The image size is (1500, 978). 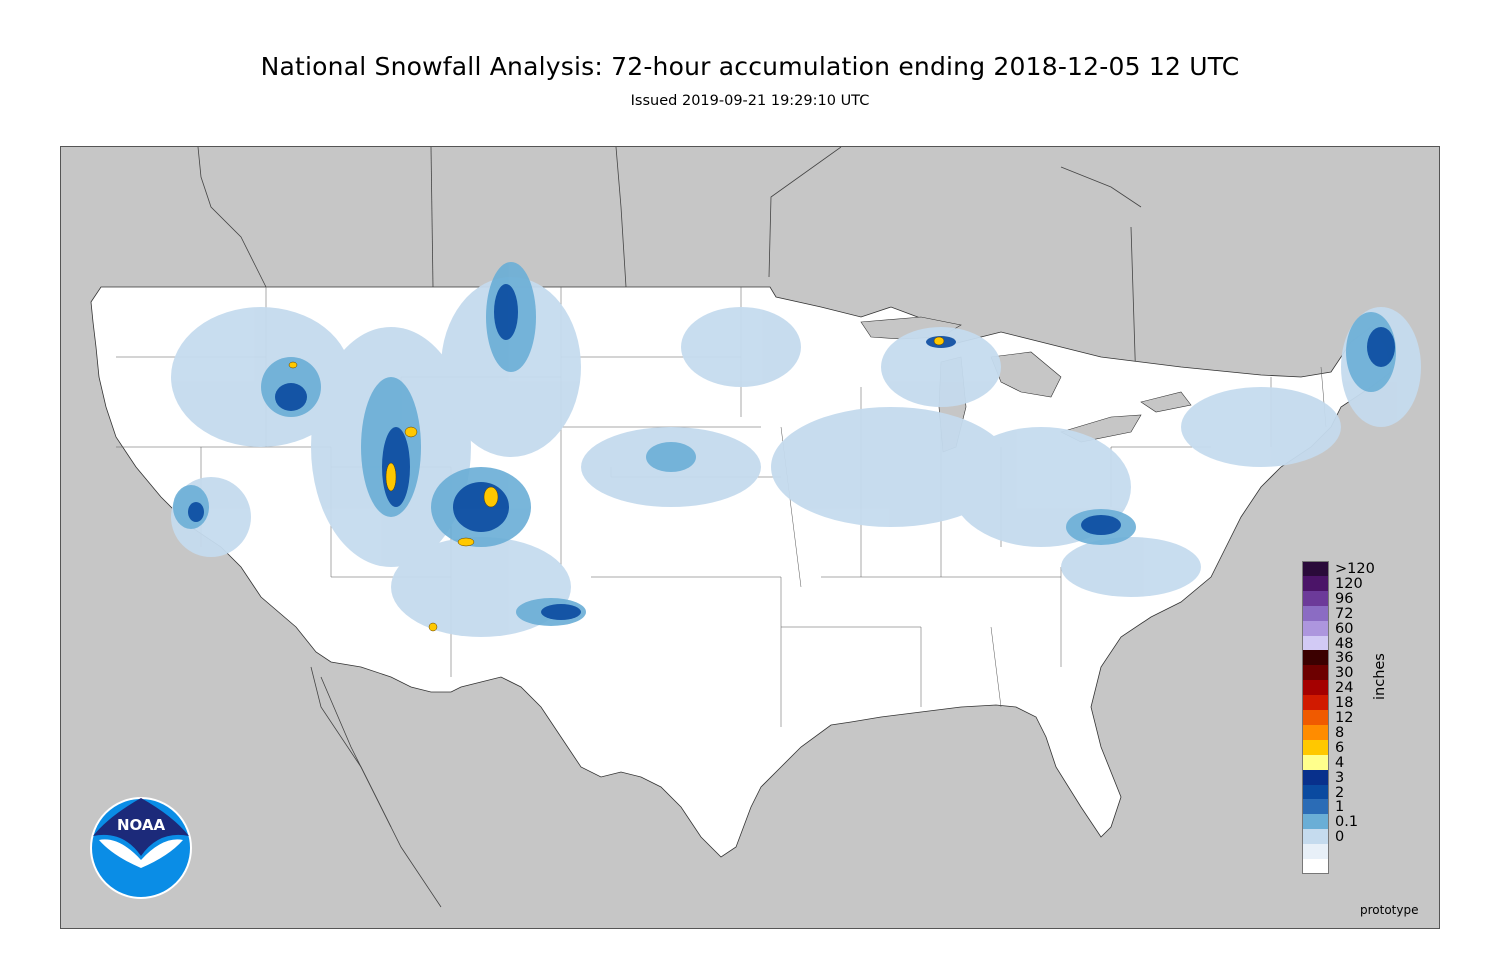 I want to click on legend-label: 120, so click(x=1349, y=583).